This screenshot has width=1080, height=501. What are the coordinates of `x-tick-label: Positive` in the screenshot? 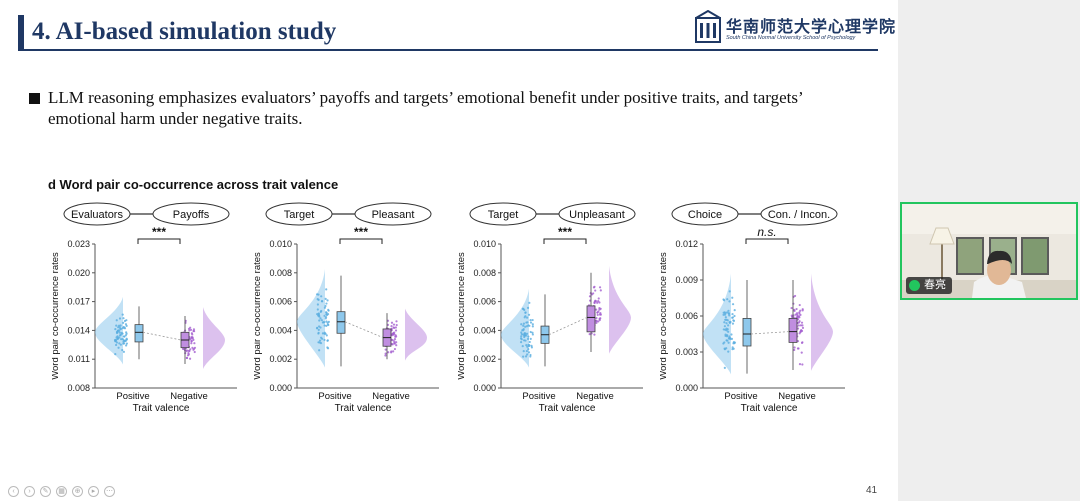 It's located at (132, 396).